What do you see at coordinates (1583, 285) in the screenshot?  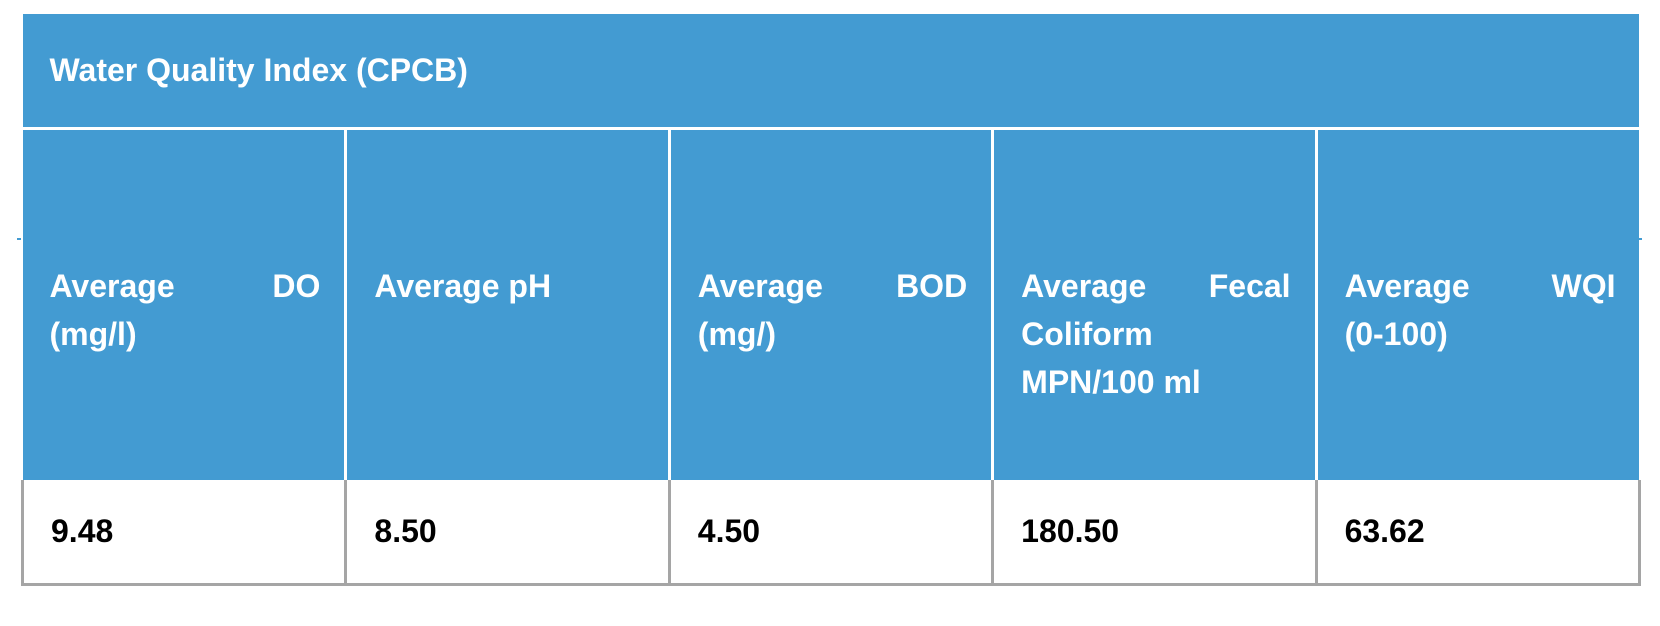 I see `header-word: WQI` at bounding box center [1583, 285].